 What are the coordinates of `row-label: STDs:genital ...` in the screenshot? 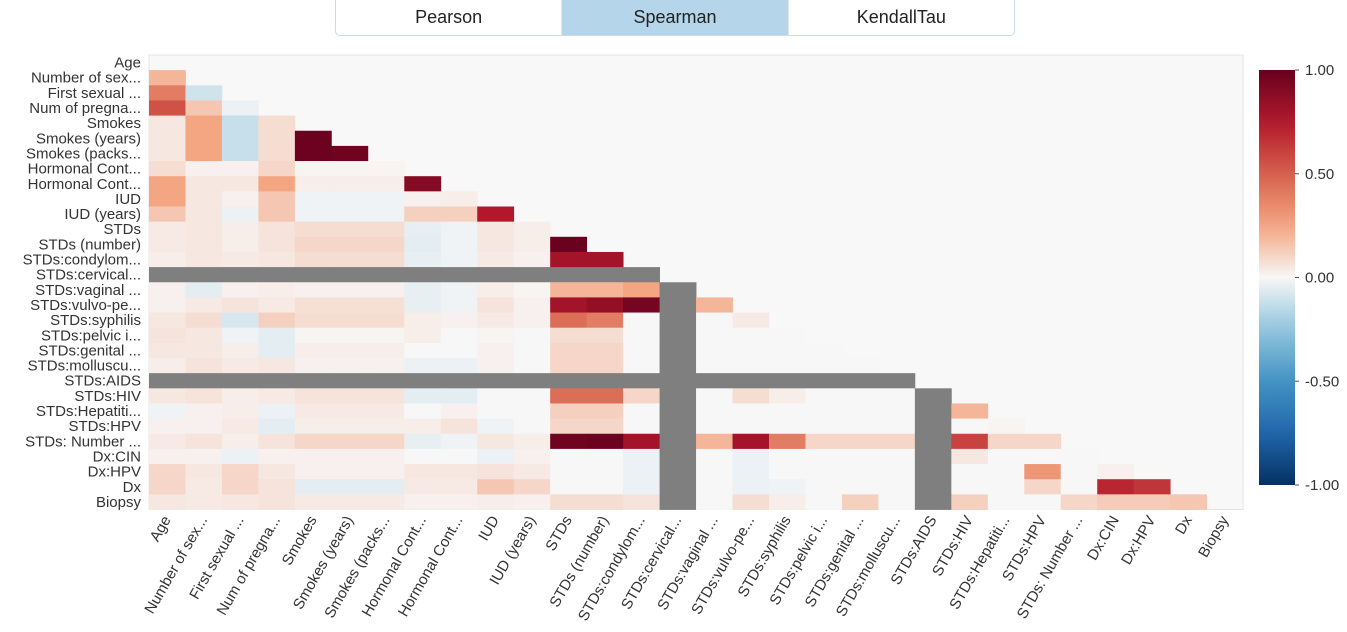 It's located at (89, 350).